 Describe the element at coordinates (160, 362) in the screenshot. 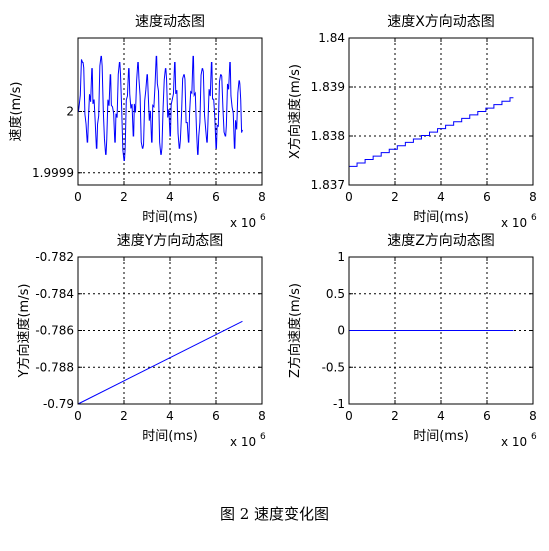

I see `chart-3-series-line` at that location.